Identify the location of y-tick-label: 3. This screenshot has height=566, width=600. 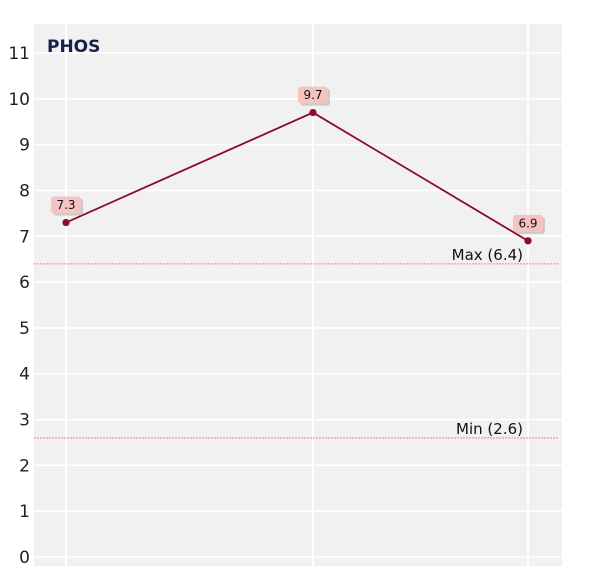
(24, 421).